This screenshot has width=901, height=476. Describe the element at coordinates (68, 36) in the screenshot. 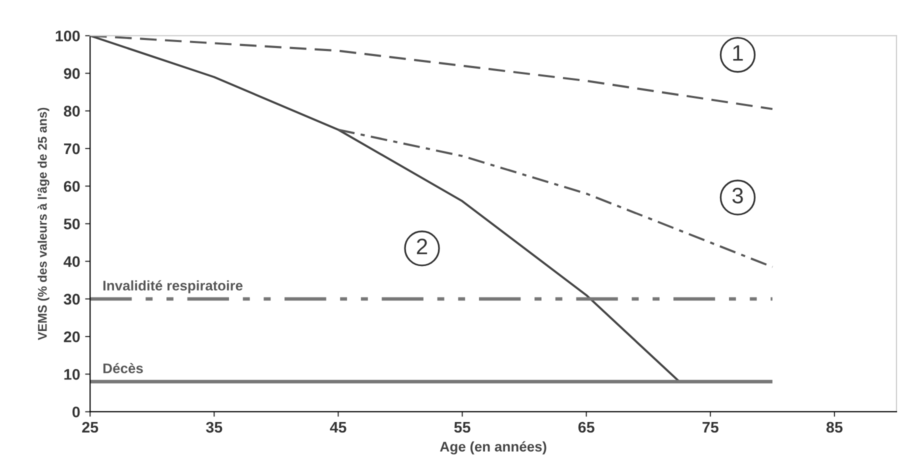

I see `y-tick-label: 100` at that location.